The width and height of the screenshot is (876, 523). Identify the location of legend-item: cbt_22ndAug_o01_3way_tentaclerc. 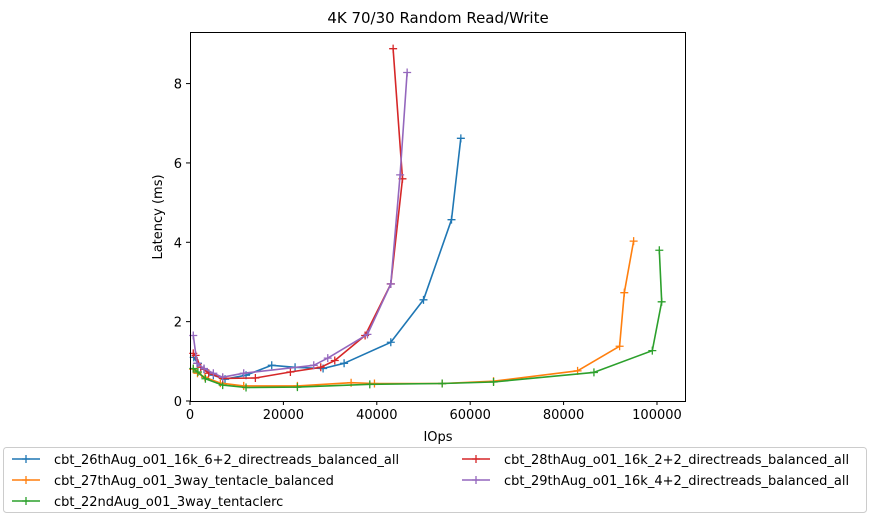
(147, 502).